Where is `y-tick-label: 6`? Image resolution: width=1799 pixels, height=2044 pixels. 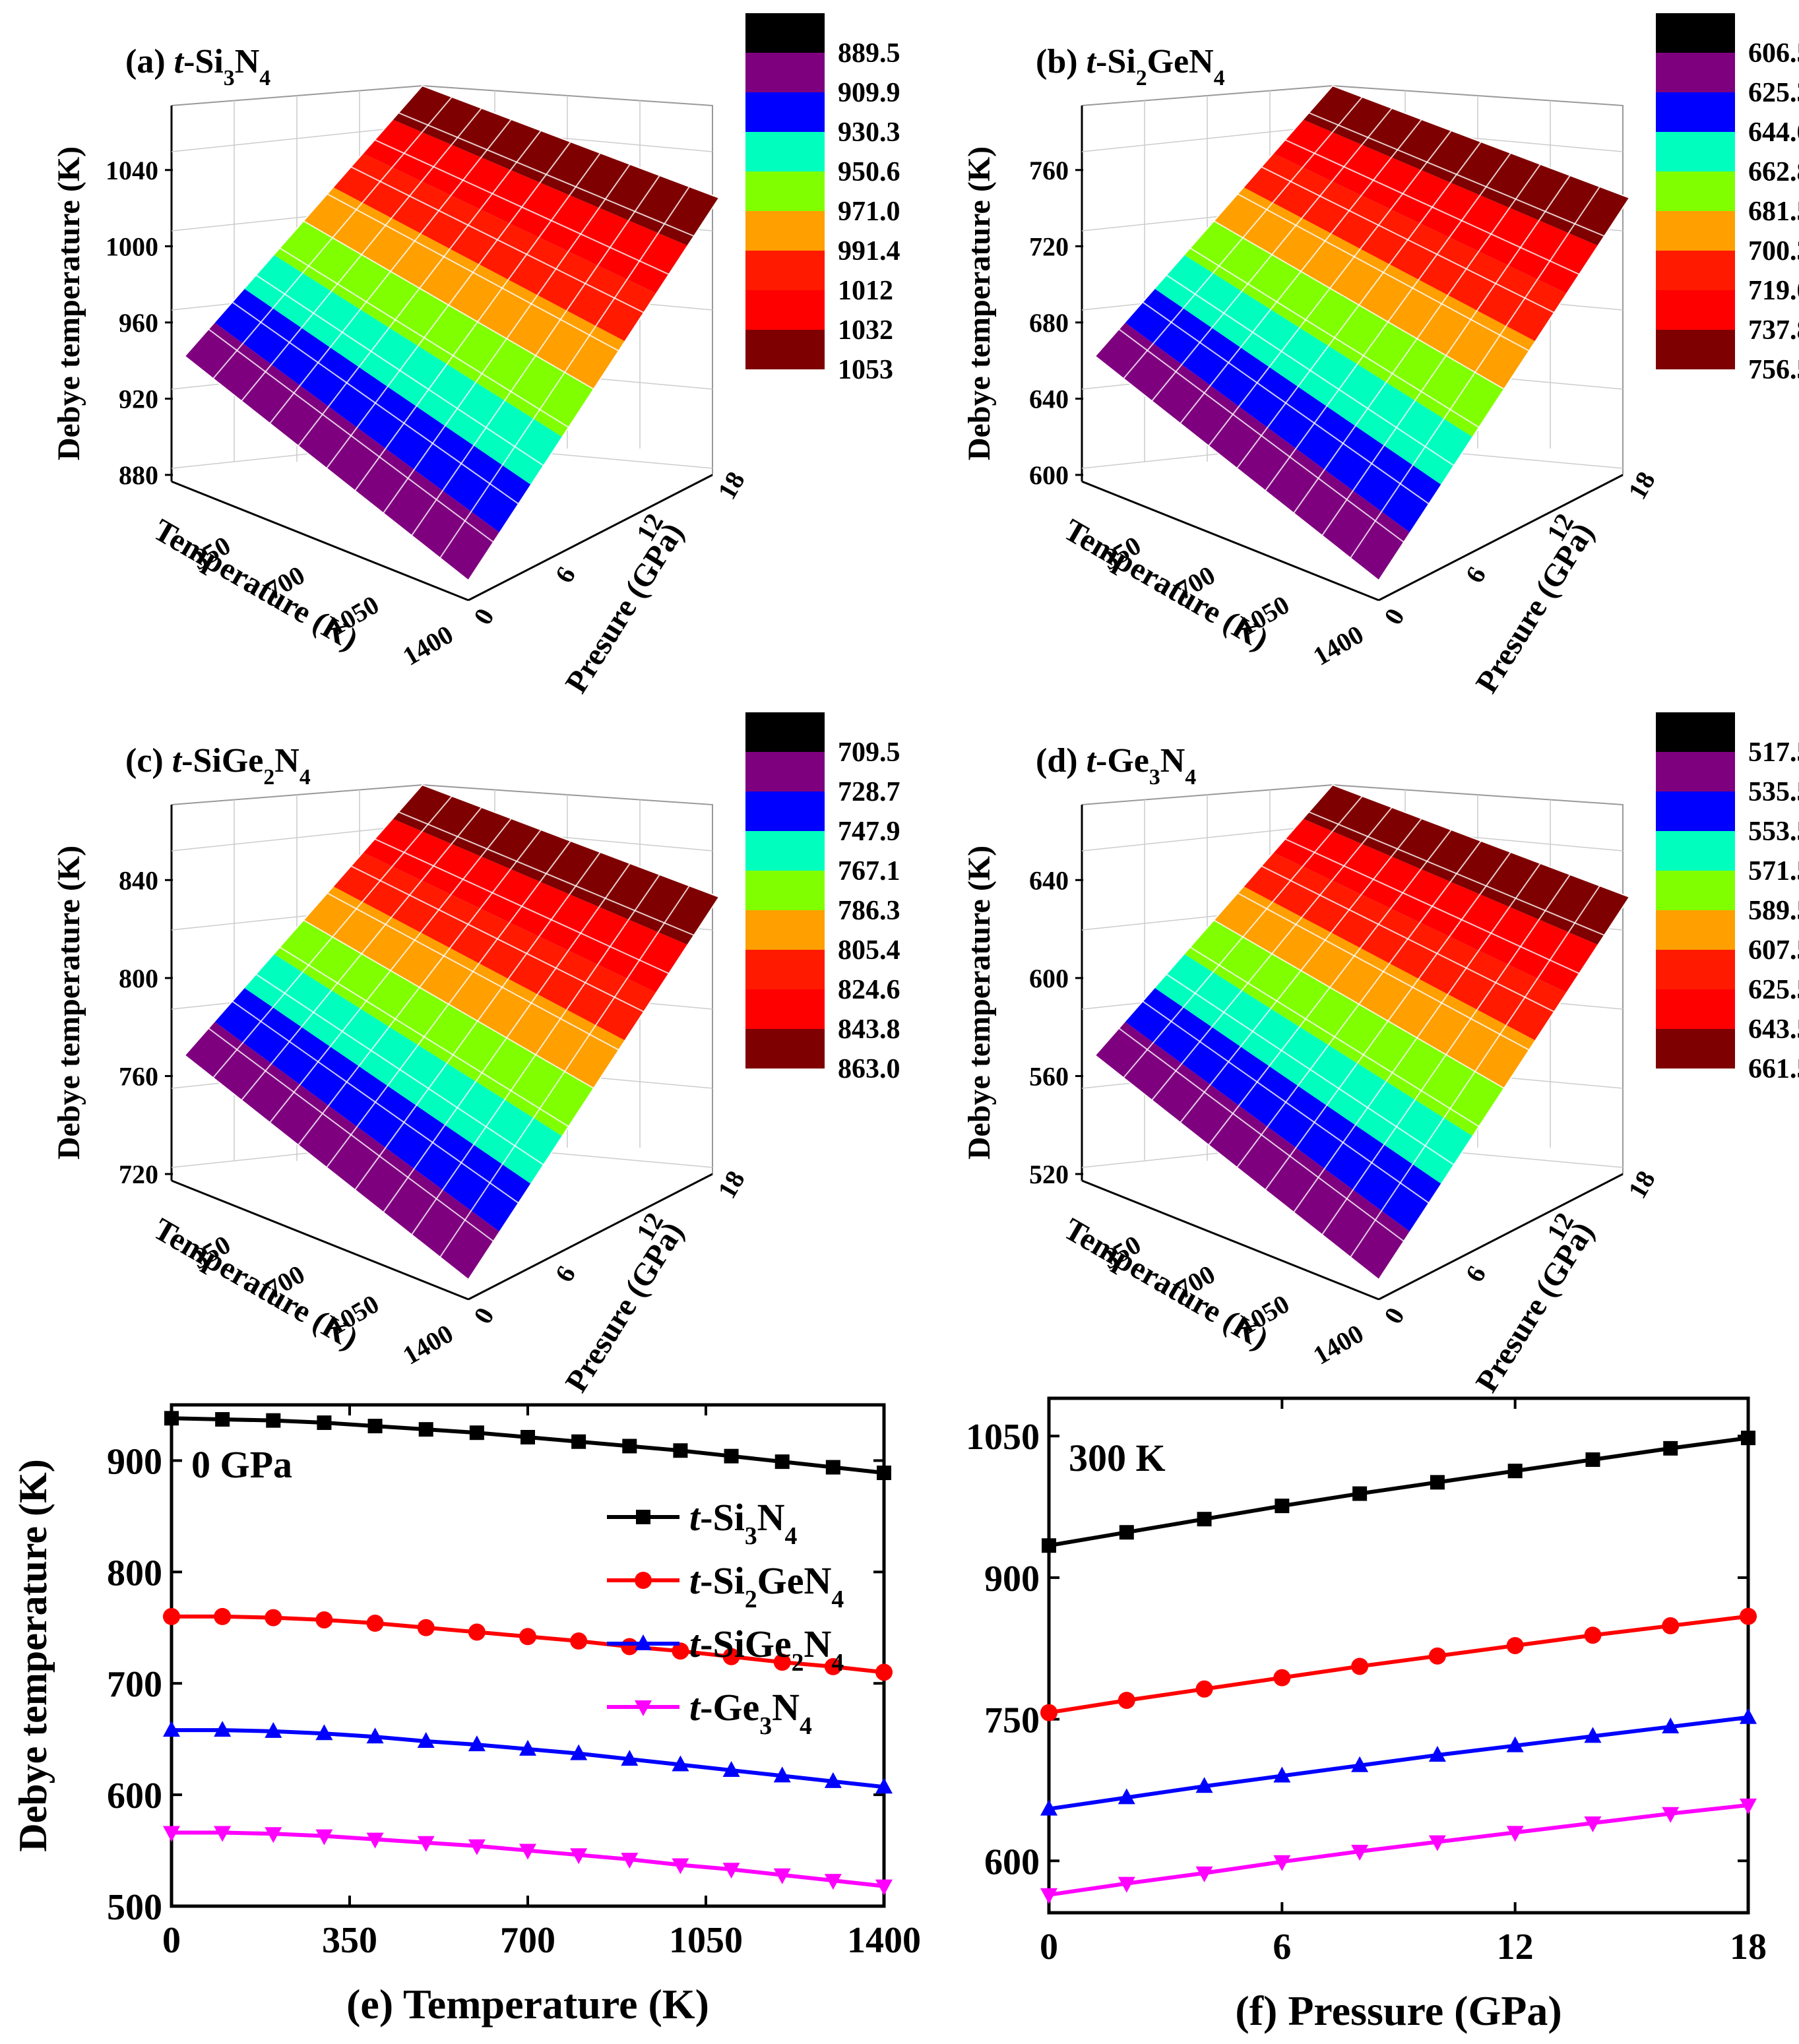 y-tick-label: 6 is located at coordinates (1475, 1273).